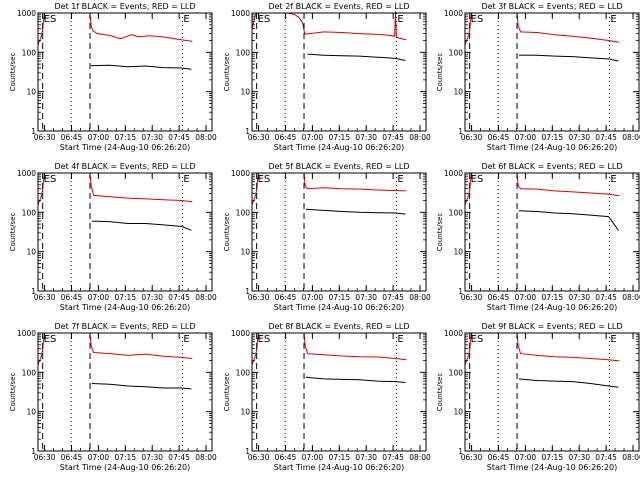 The width and height of the screenshot is (640, 480). I want to click on panel-title: Det 4f BLACK = Events, RED = LLD, so click(124, 166).